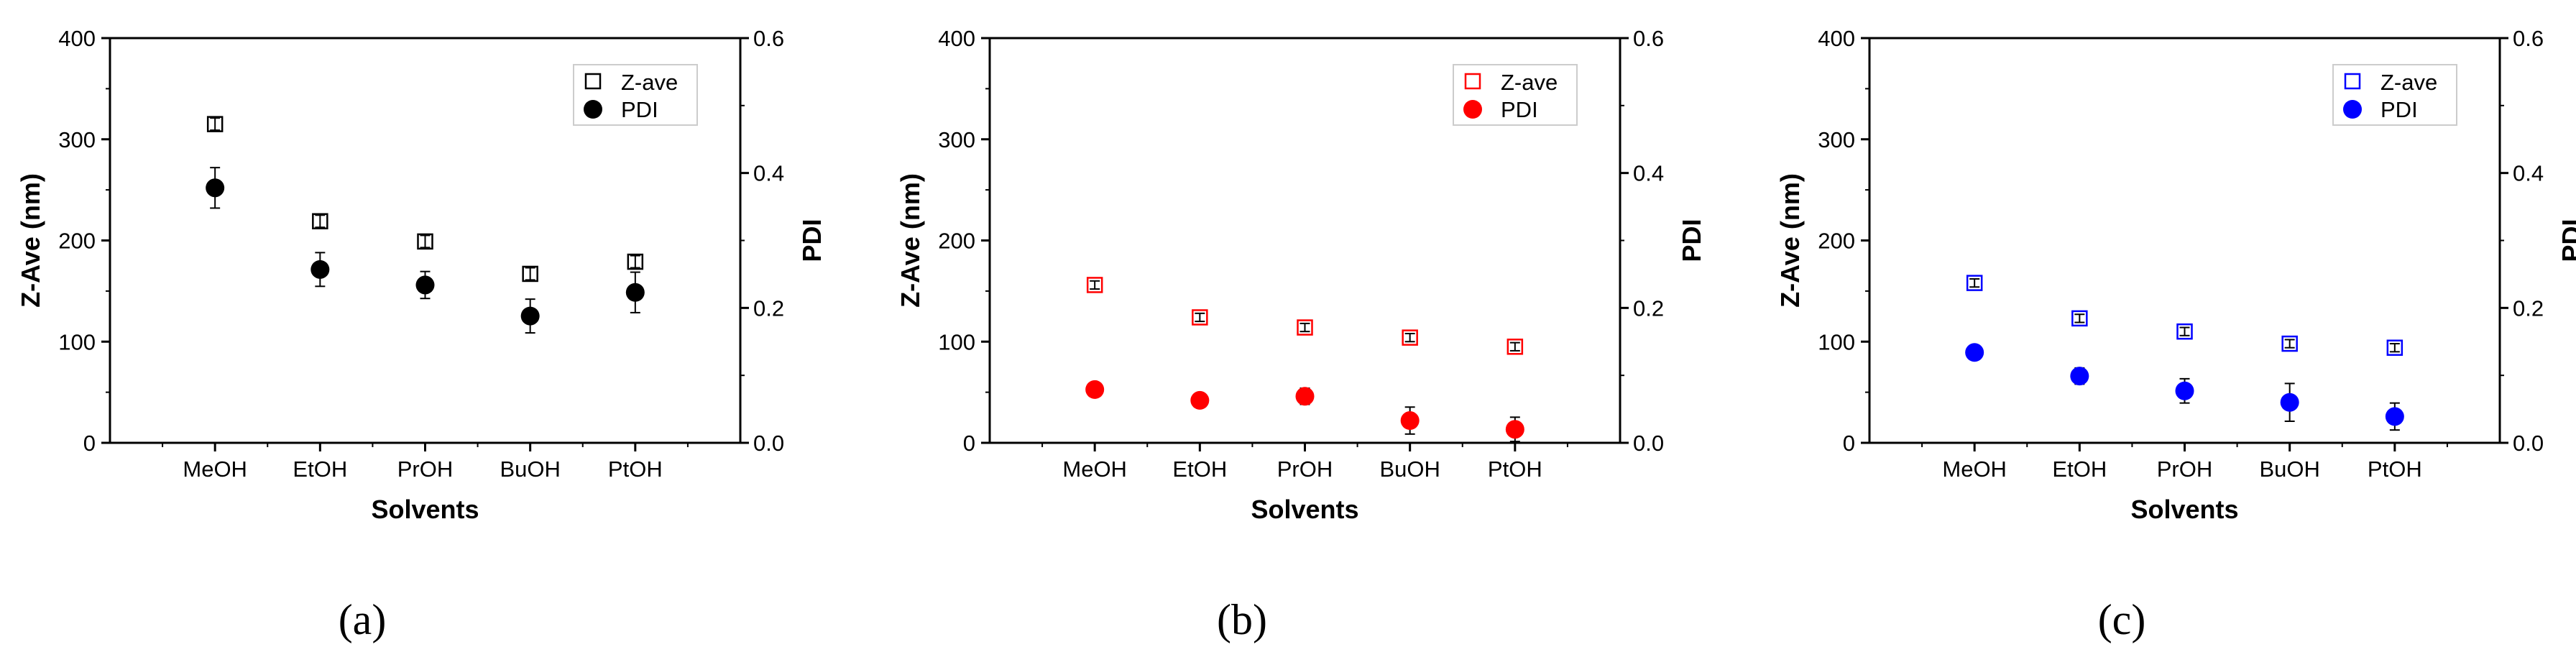  Describe the element at coordinates (2122, 619) in the screenshot. I see `panel-label: (c)` at that location.